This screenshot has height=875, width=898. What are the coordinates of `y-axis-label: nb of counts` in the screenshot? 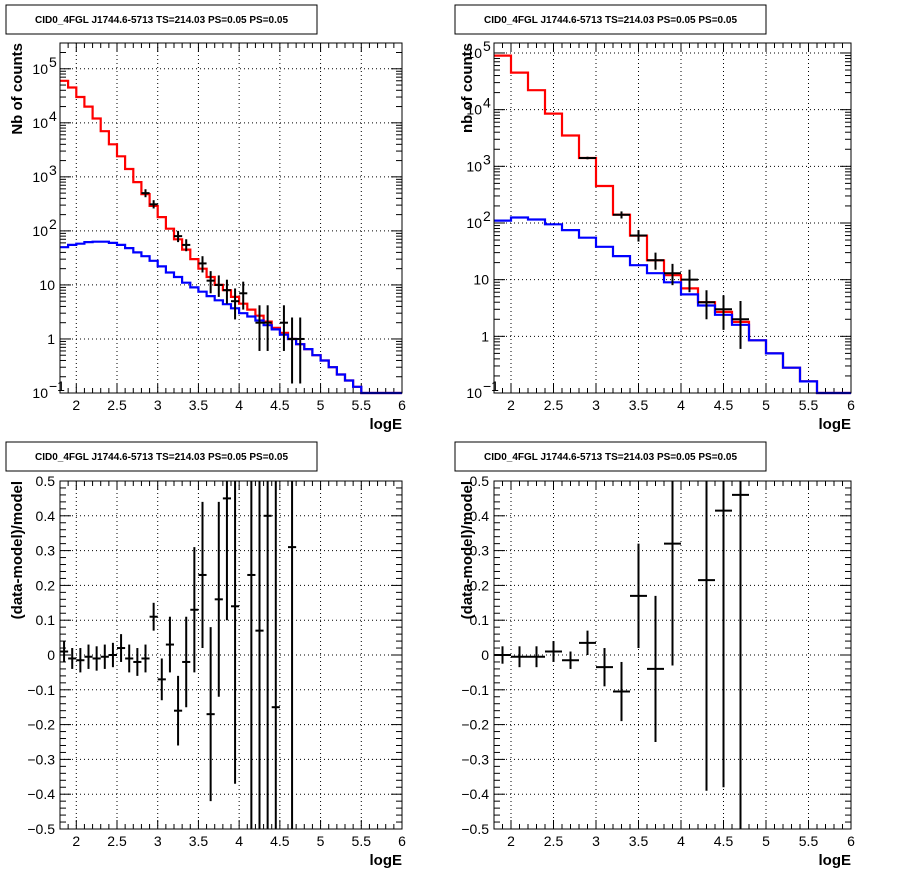 It's located at (467, 88).